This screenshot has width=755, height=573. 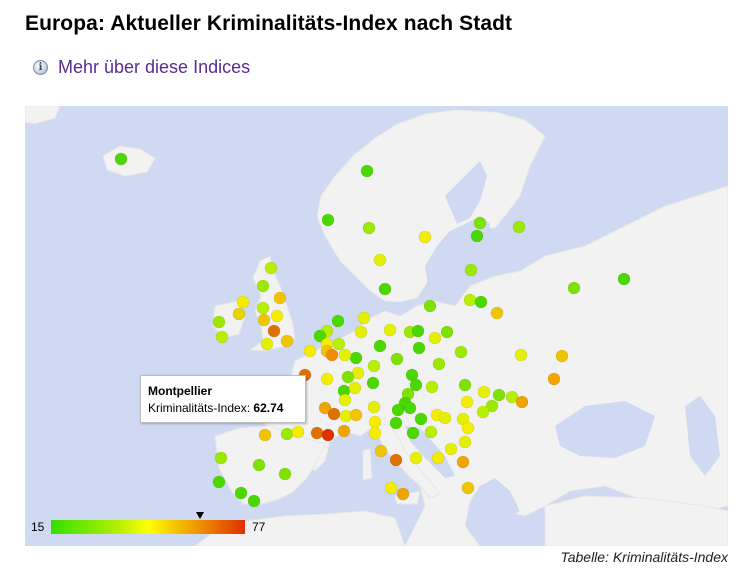 What do you see at coordinates (466, 192) in the screenshot?
I see `sea-bothnia` at bounding box center [466, 192].